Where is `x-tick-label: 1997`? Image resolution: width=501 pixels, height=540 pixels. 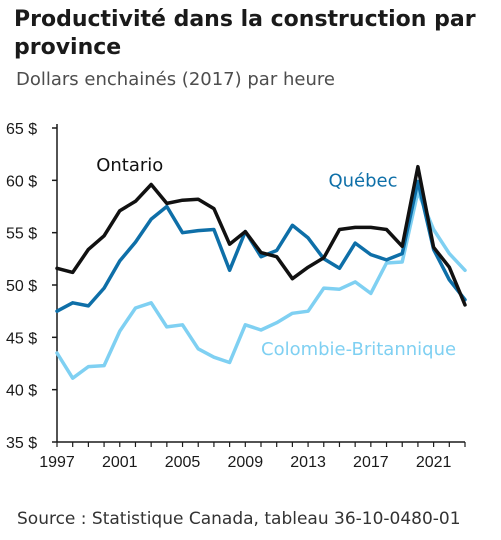 x-tick-label: 1997 is located at coordinates (57, 462).